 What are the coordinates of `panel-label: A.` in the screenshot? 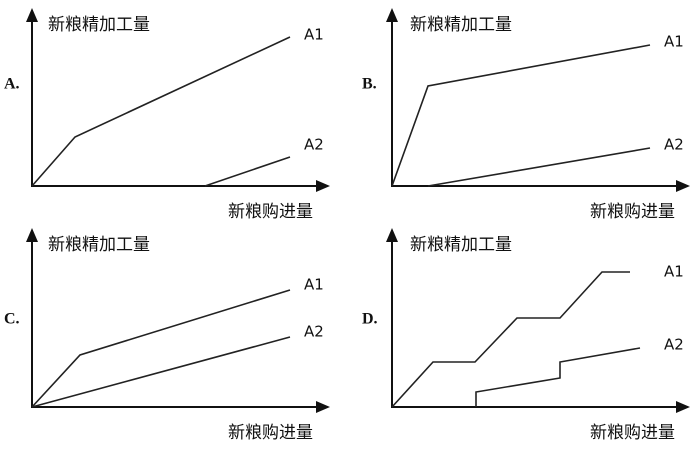 It's located at (12, 84).